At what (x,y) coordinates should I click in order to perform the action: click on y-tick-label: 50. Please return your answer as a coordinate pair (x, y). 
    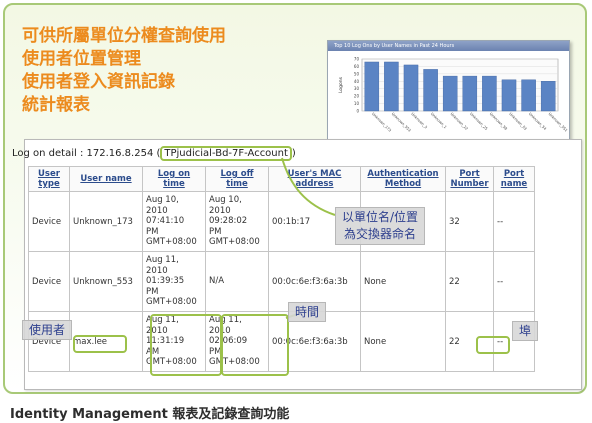
    Looking at the image, I should click on (357, 73).